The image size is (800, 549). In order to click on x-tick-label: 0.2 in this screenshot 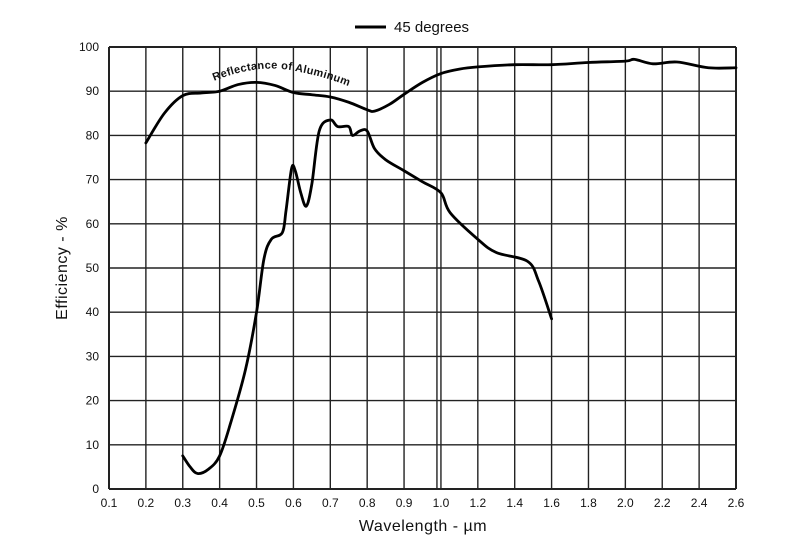, I will do `click(146, 503)`.